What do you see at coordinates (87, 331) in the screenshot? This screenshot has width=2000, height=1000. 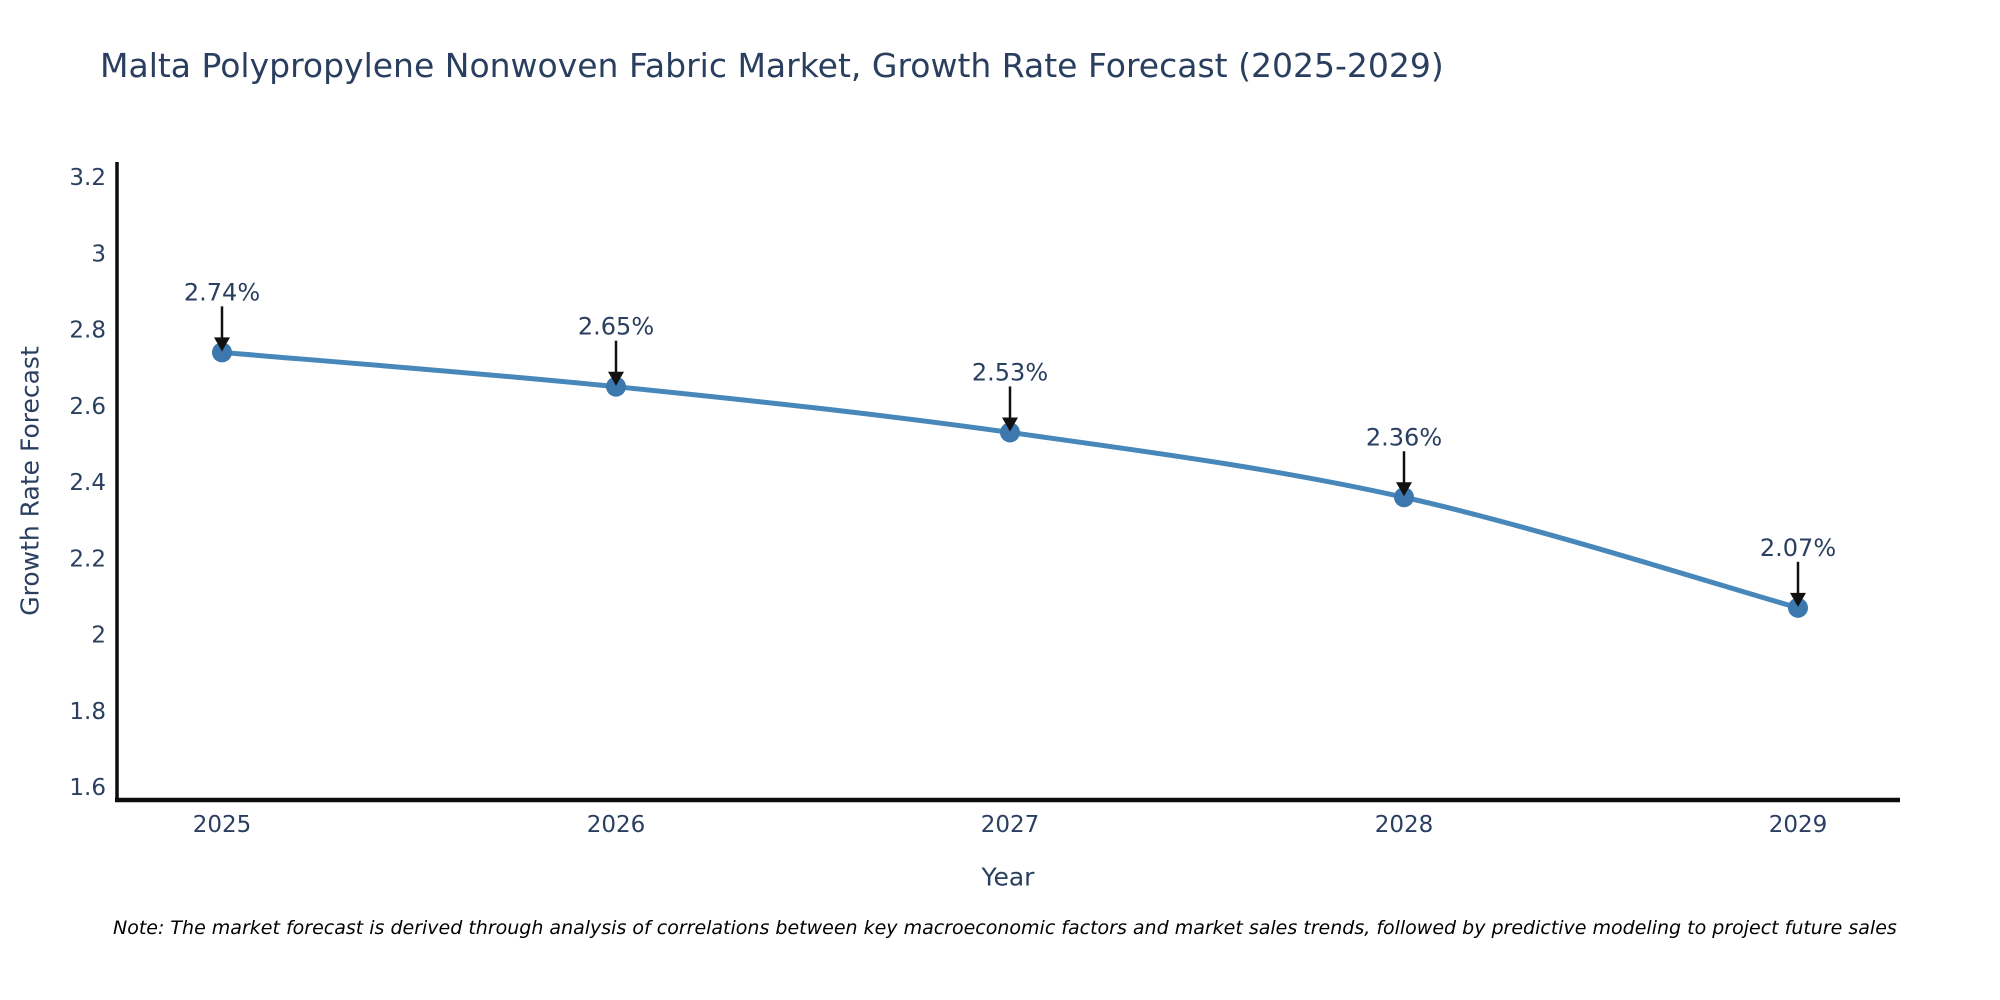 I see `y-tick-label: 2.8` at bounding box center [87, 331].